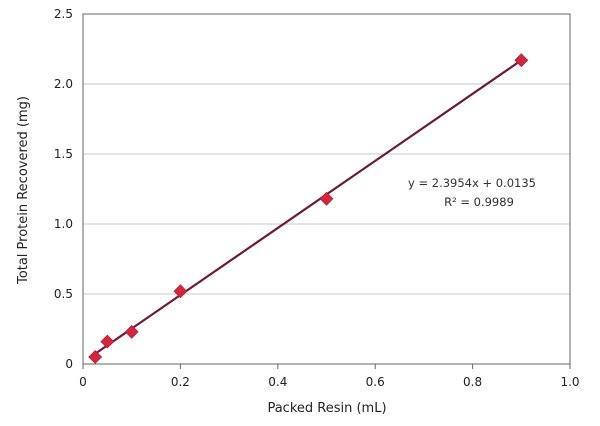  I want to click on x-tick-label: 1.0, so click(569, 382).